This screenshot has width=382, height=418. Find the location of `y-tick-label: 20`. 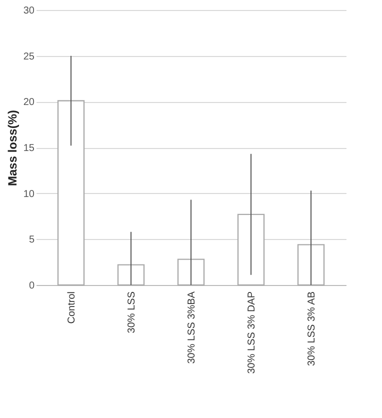

y-tick-label: 20 is located at coordinates (29, 102).